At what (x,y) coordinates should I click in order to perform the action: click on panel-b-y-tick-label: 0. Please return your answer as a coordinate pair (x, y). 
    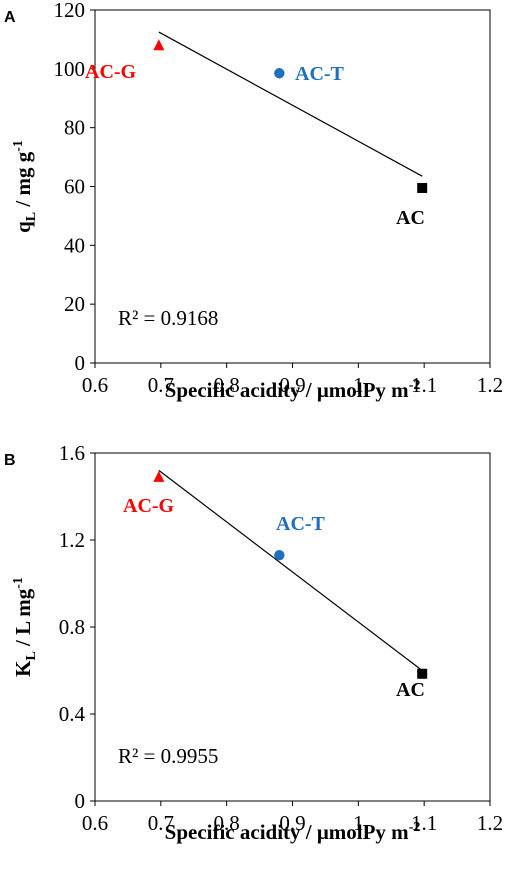
    Looking at the image, I should click on (80, 801).